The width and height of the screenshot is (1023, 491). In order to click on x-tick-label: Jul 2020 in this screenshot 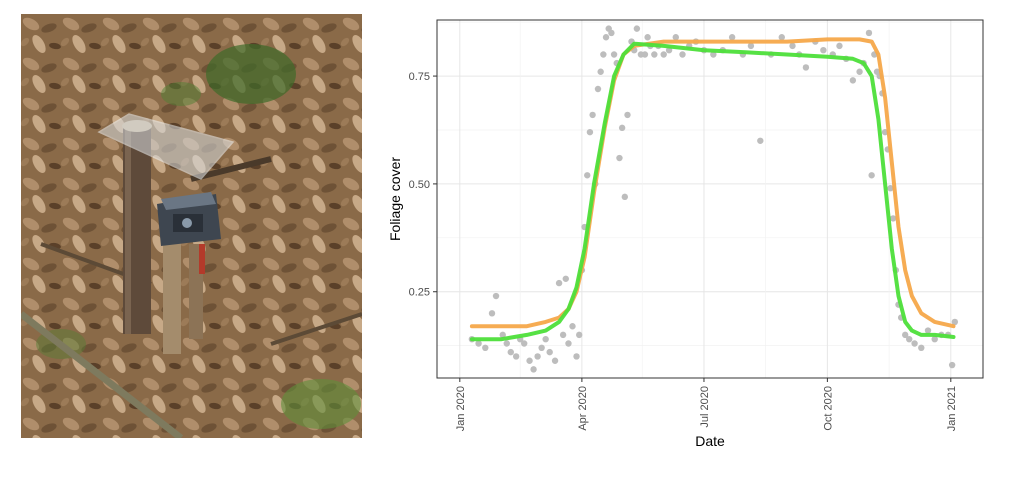, I will do `click(705, 407)`.